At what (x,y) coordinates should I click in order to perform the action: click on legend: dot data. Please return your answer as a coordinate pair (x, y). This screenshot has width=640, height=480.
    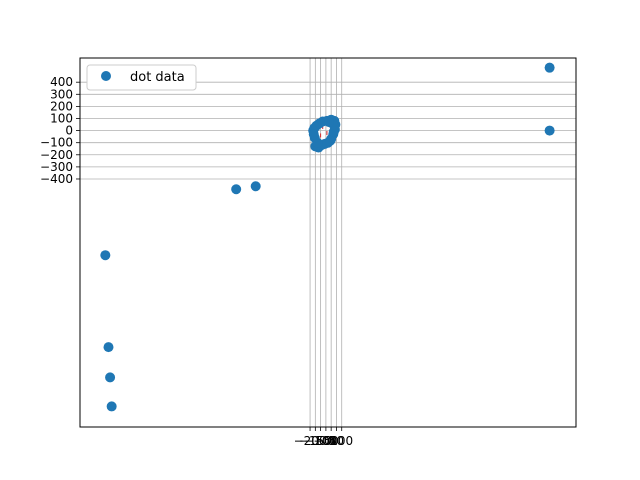
    Looking at the image, I should click on (141, 77).